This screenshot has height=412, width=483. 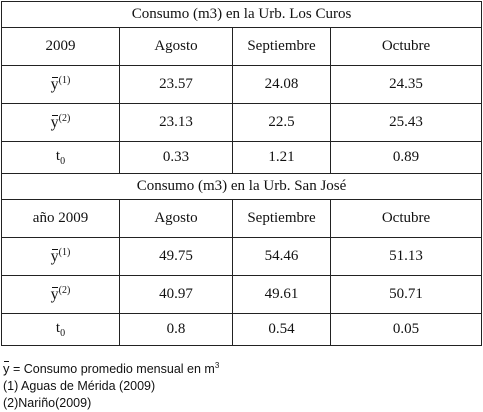 I want to click on table-row: y(1) 23.57 24.08 24.35, so click(x=242, y=84).